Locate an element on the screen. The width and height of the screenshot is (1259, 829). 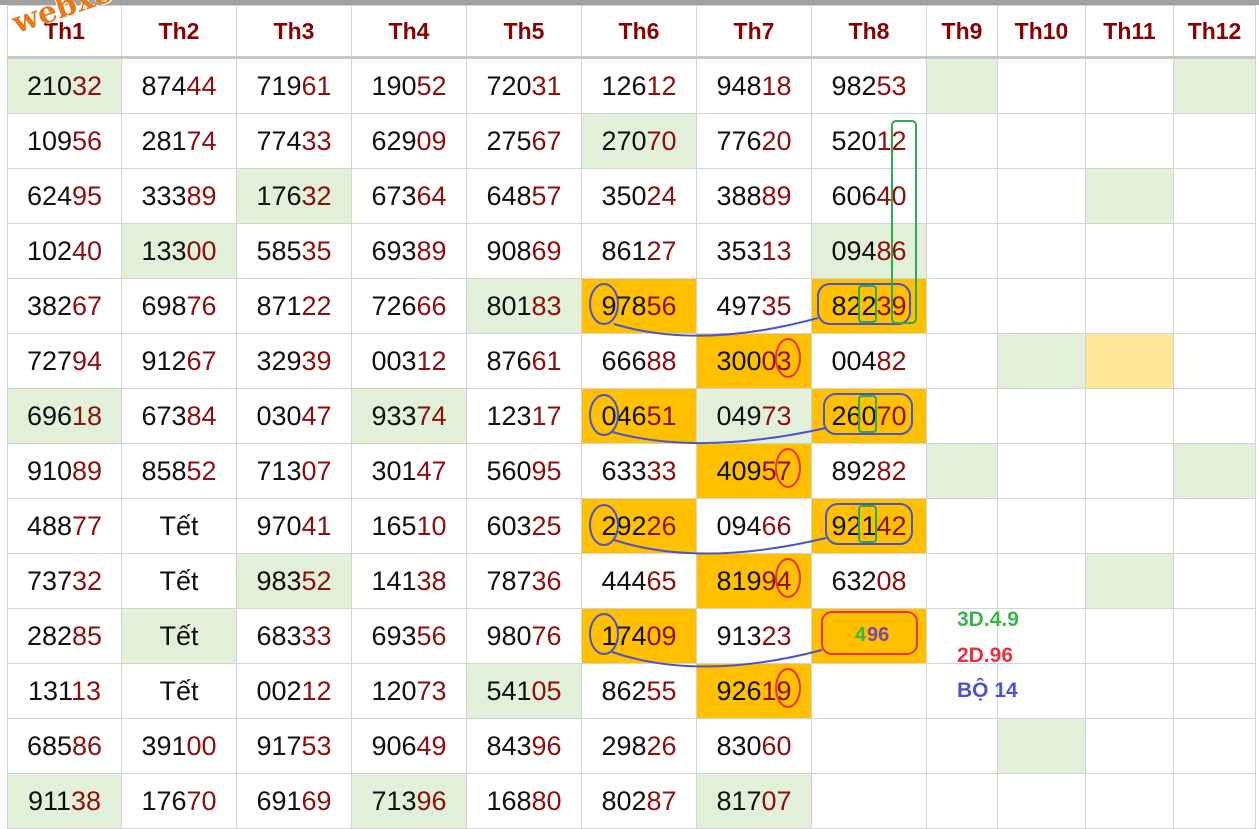
number-tail-digits: 44 is located at coordinates (201, 85).